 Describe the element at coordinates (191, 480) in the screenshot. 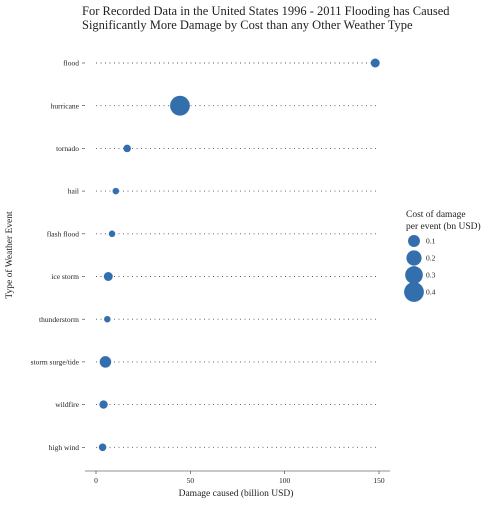

I see `x-tick-label-50: 50` at that location.